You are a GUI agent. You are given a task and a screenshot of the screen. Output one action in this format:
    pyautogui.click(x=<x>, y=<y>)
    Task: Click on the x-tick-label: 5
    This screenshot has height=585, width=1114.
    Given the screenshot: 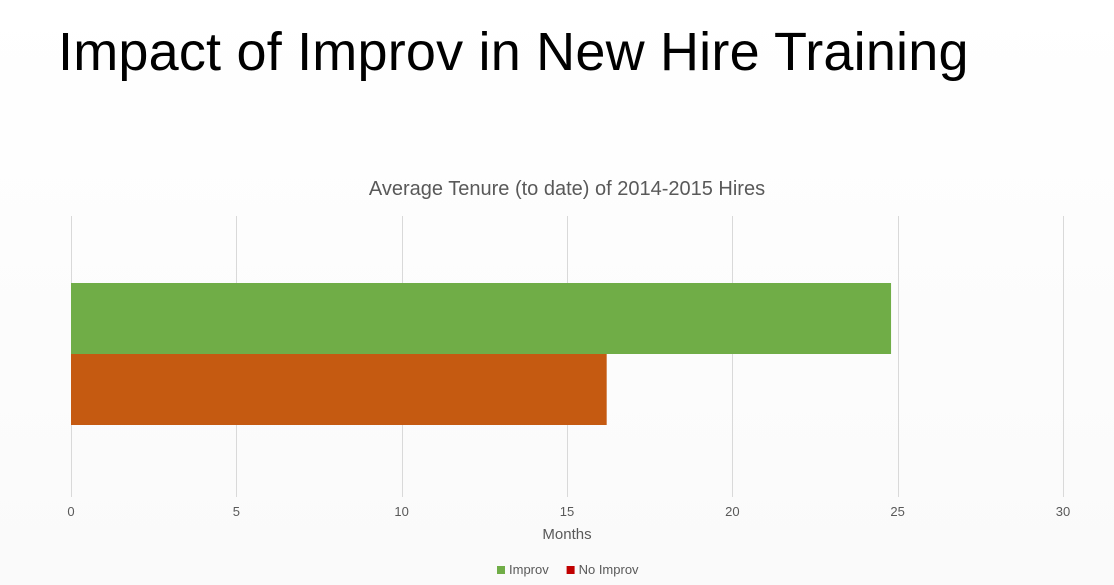 What is the action you would take?
    pyautogui.click(x=236, y=511)
    